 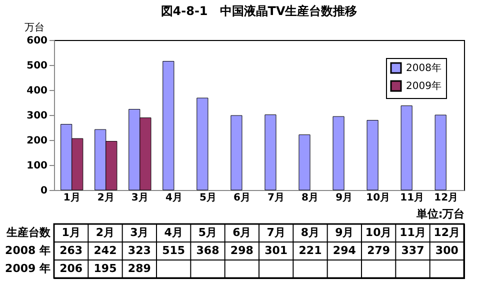 What do you see at coordinates (27, 250) in the screenshot?
I see `text: 2008 年` at bounding box center [27, 250].